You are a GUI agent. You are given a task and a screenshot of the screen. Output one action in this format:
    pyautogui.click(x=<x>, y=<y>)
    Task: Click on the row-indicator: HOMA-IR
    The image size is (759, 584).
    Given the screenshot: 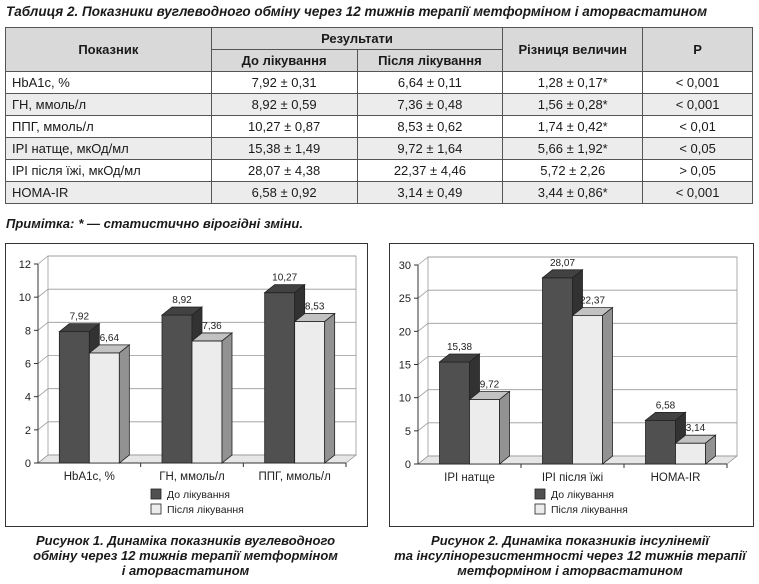 What is the action you would take?
    pyautogui.click(x=108, y=192)
    